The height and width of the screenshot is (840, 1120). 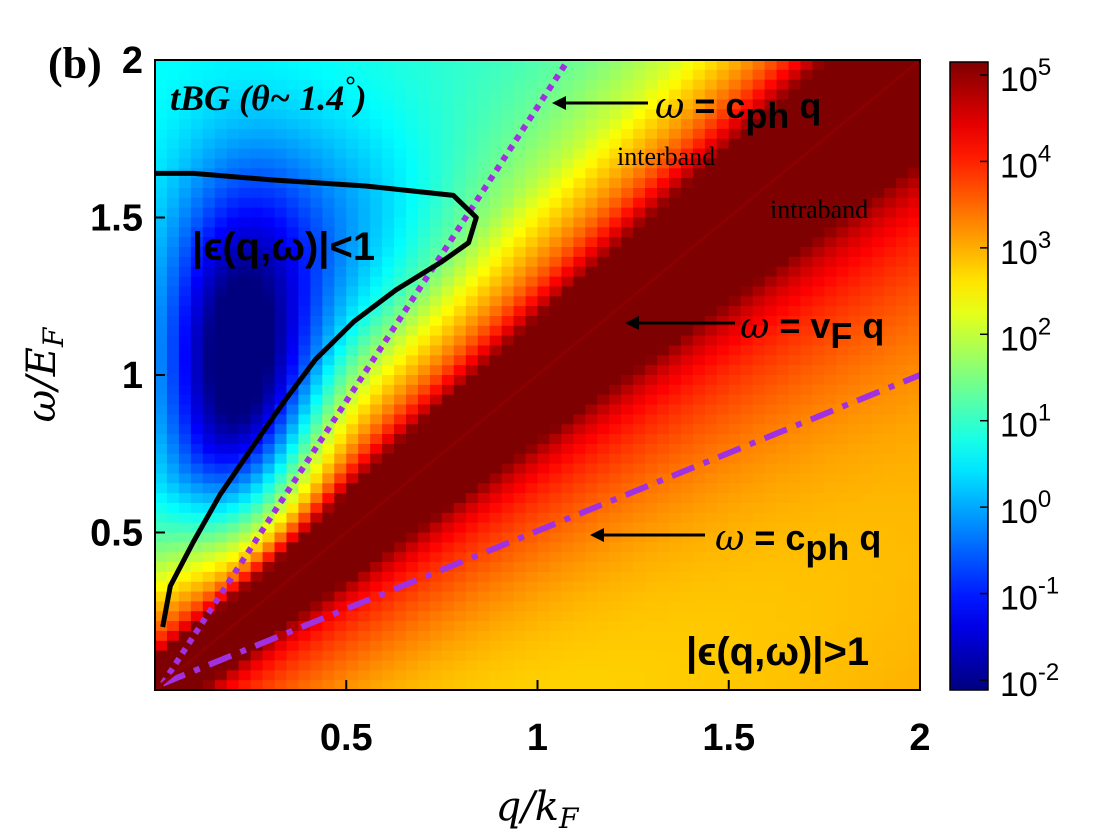 What do you see at coordinates (1025, 76) in the screenshot?
I see `colorbar-tick-label: 105` at bounding box center [1025, 76].